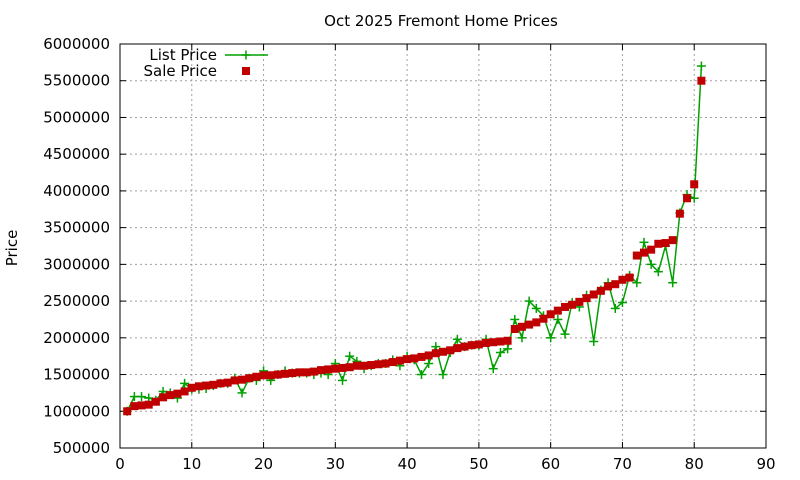 The width and height of the screenshot is (800, 480). I want to click on x-tick-label: 0, so click(120, 464).